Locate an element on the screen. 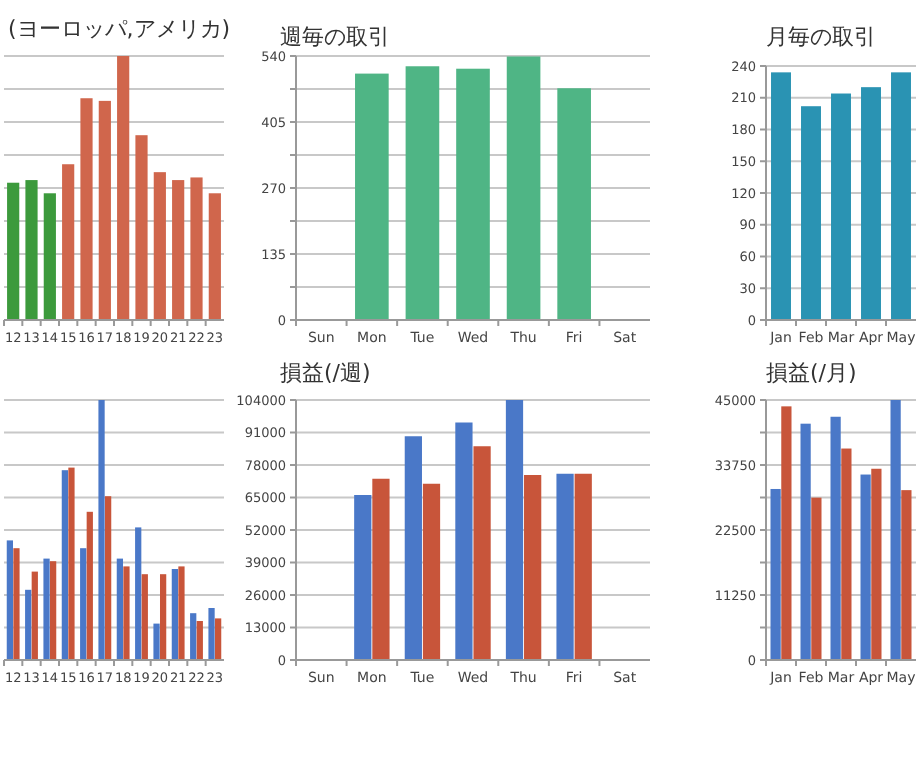  chart-title: 月毎の取引 is located at coordinates (821, 37).